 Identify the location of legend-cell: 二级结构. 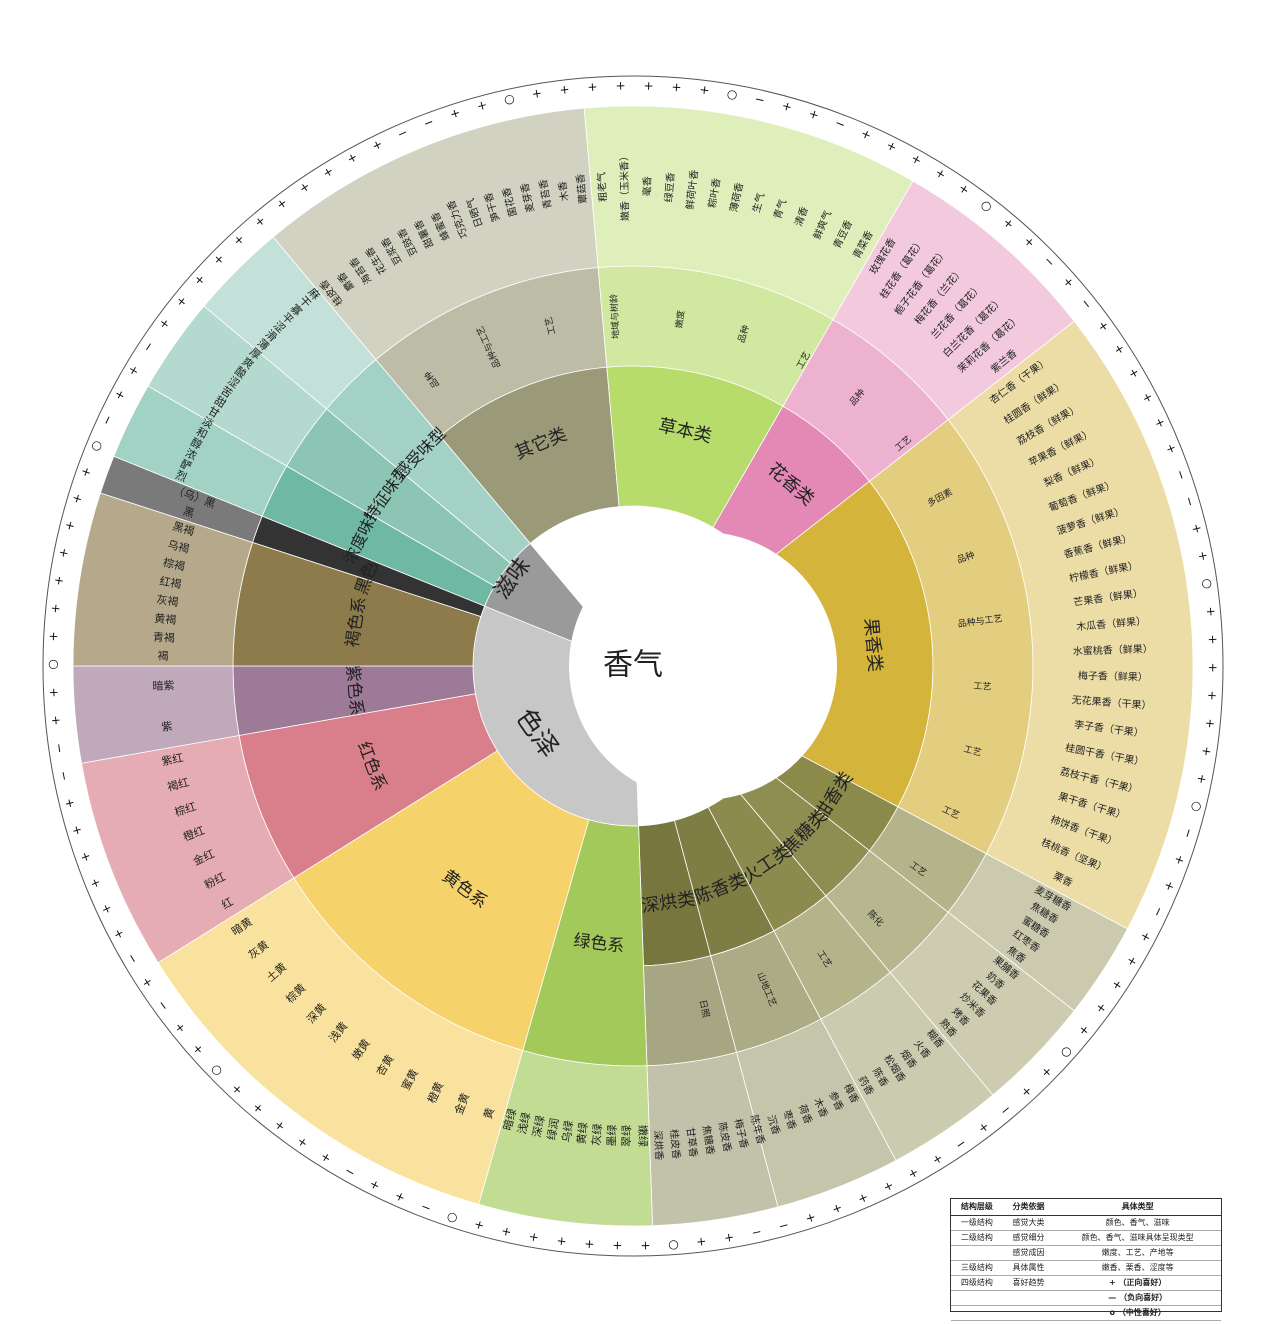
(977, 1238).